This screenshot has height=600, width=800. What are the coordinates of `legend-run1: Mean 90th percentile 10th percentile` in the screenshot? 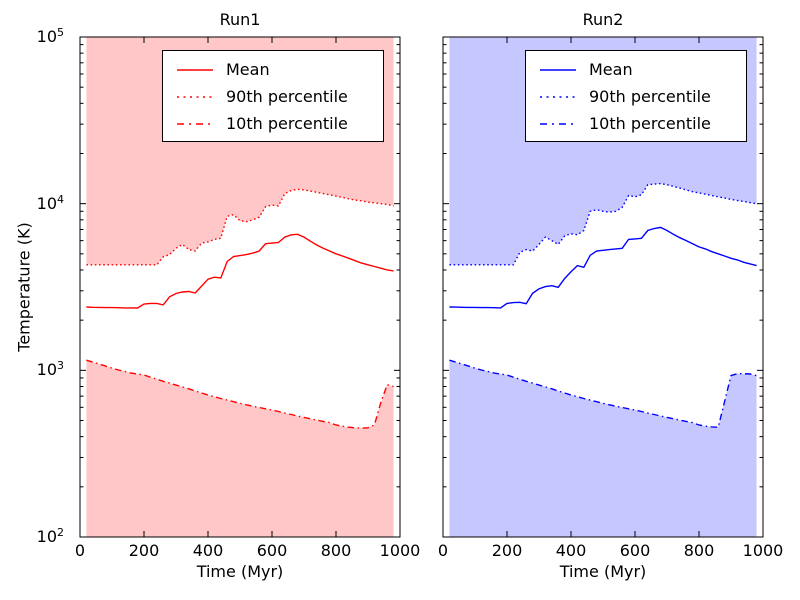 It's located at (273, 96).